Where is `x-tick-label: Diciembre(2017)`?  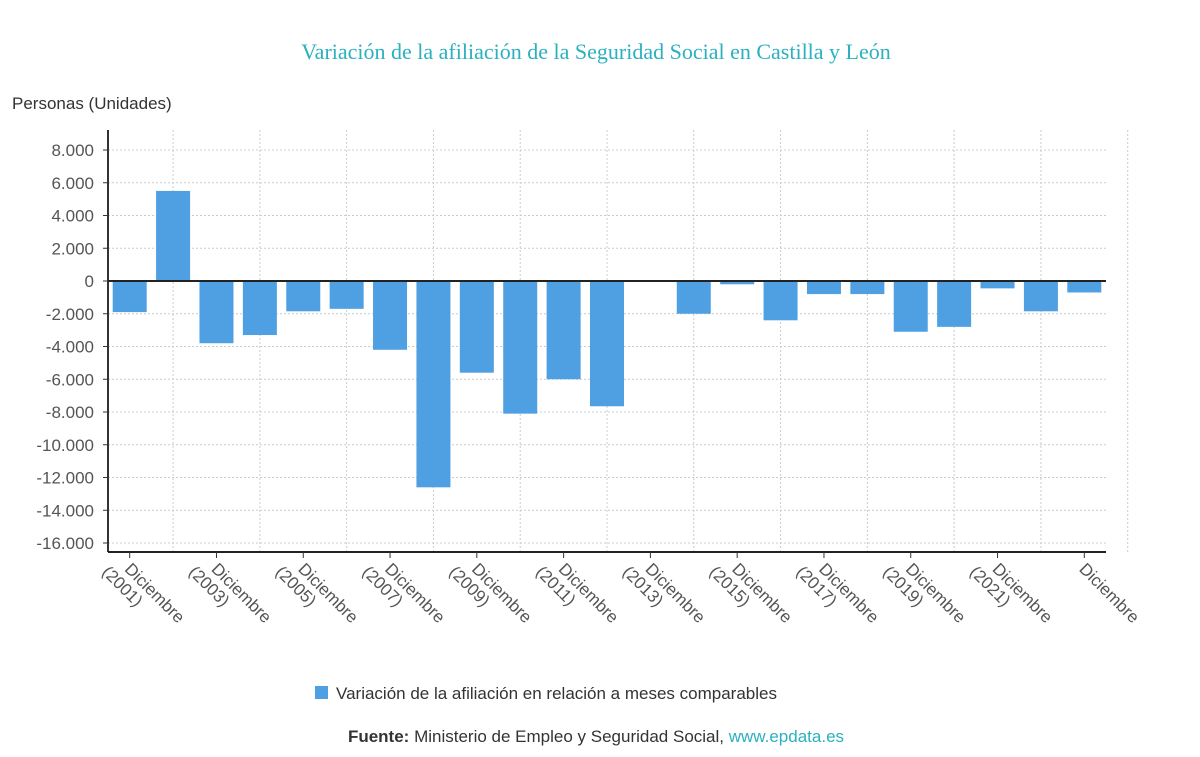
x-tick-label: Diciembre(2017) is located at coordinates (838, 594).